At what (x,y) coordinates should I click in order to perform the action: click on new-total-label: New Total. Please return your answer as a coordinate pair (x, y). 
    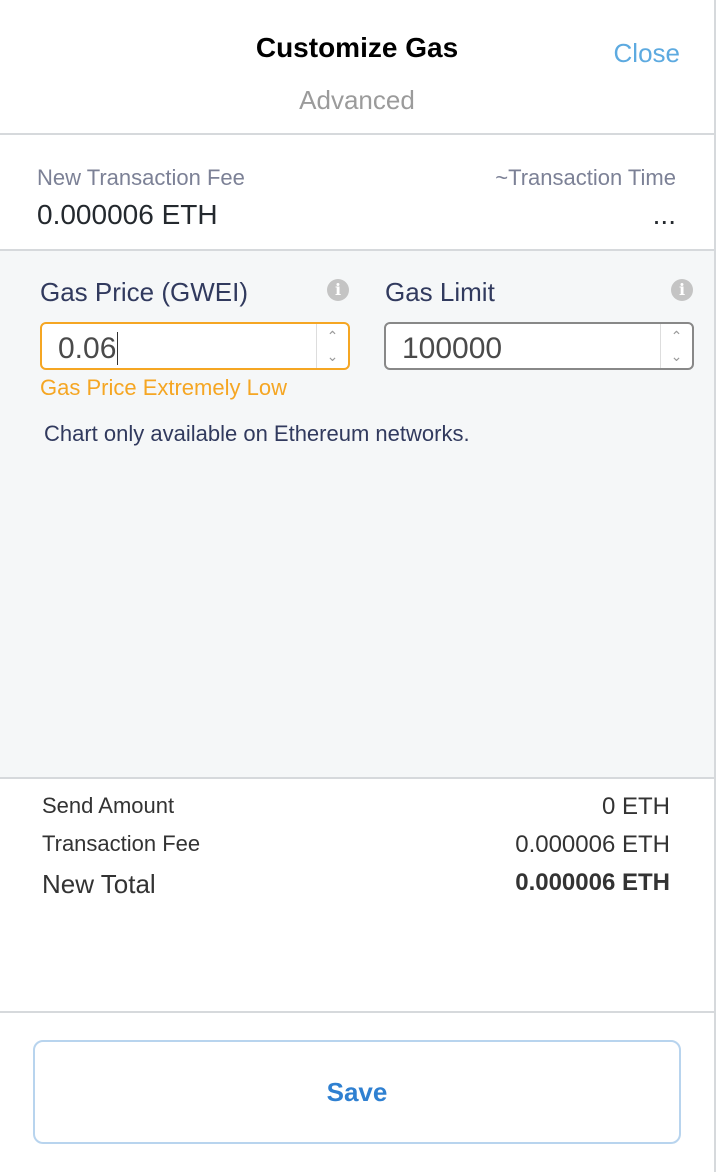
    Looking at the image, I should click on (99, 884).